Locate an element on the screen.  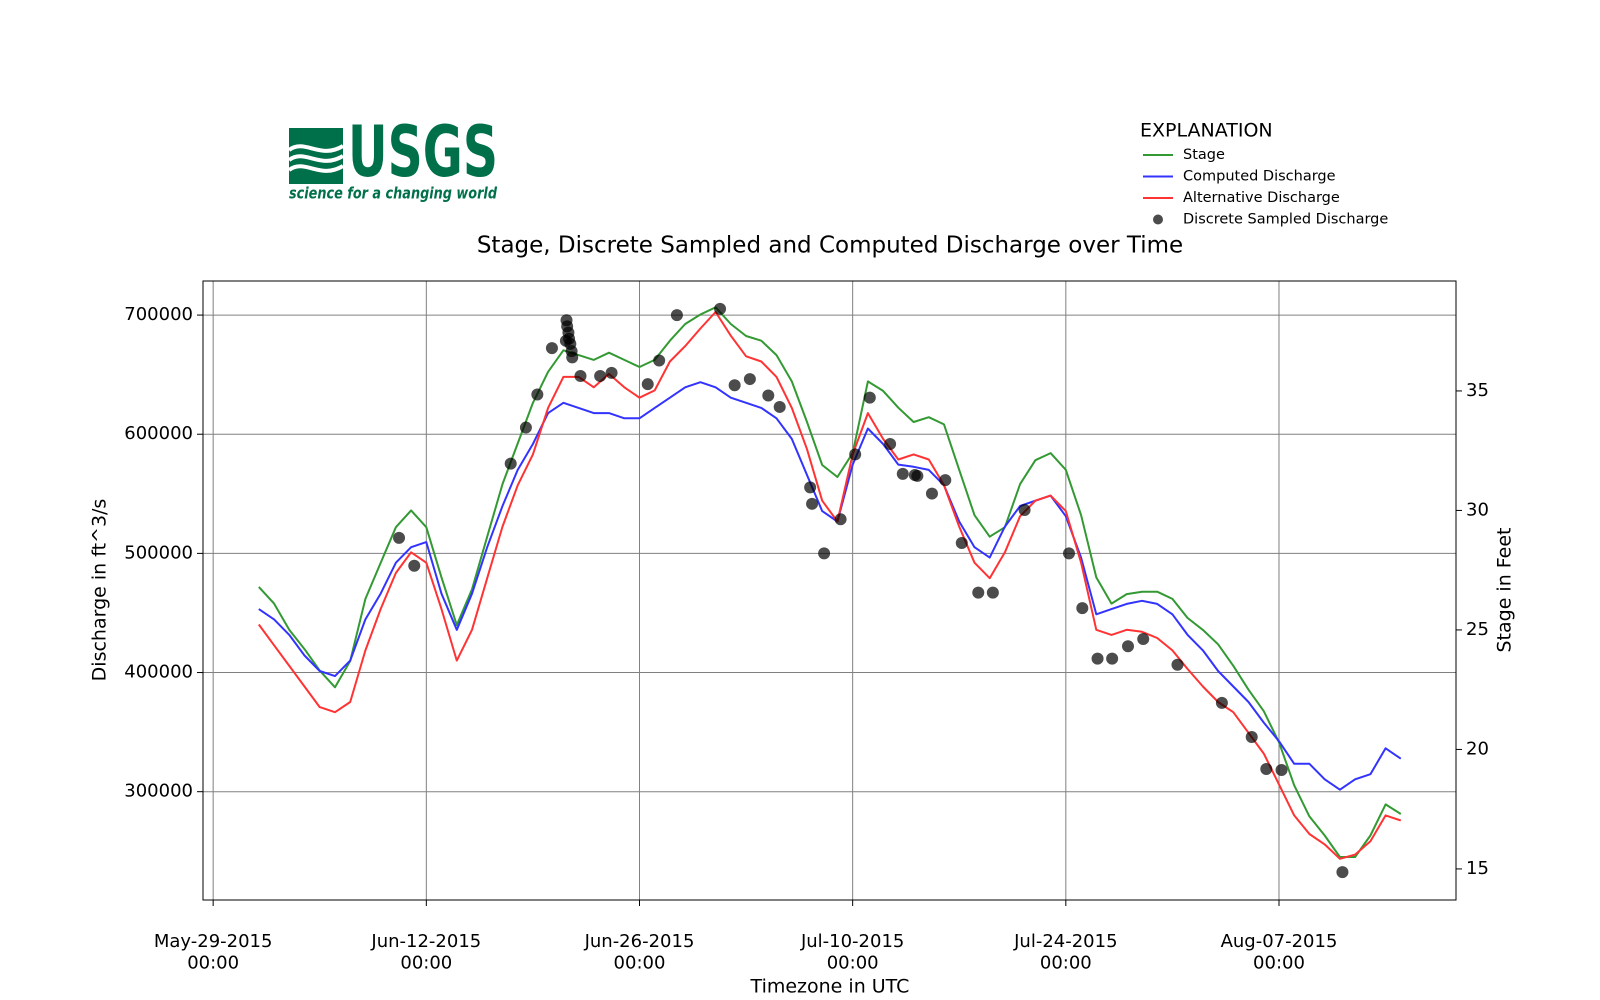
y2-tick-label: 35 is located at coordinates (1477, 390).